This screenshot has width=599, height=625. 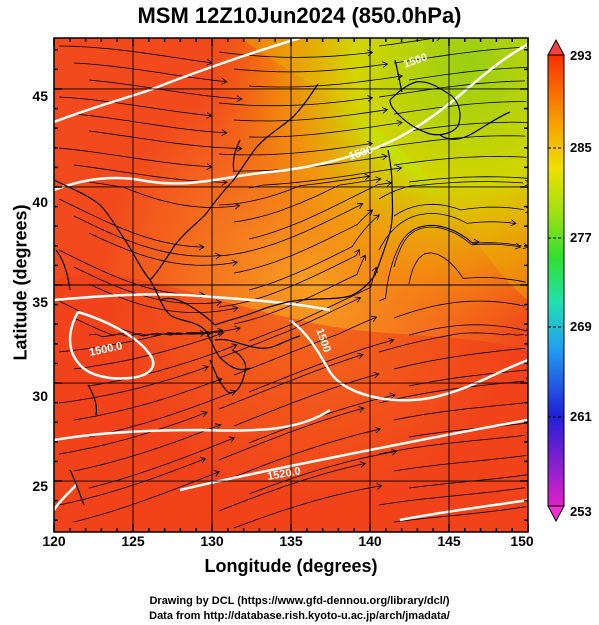 I want to click on colorbar-max-arrow, so click(x=556, y=47).